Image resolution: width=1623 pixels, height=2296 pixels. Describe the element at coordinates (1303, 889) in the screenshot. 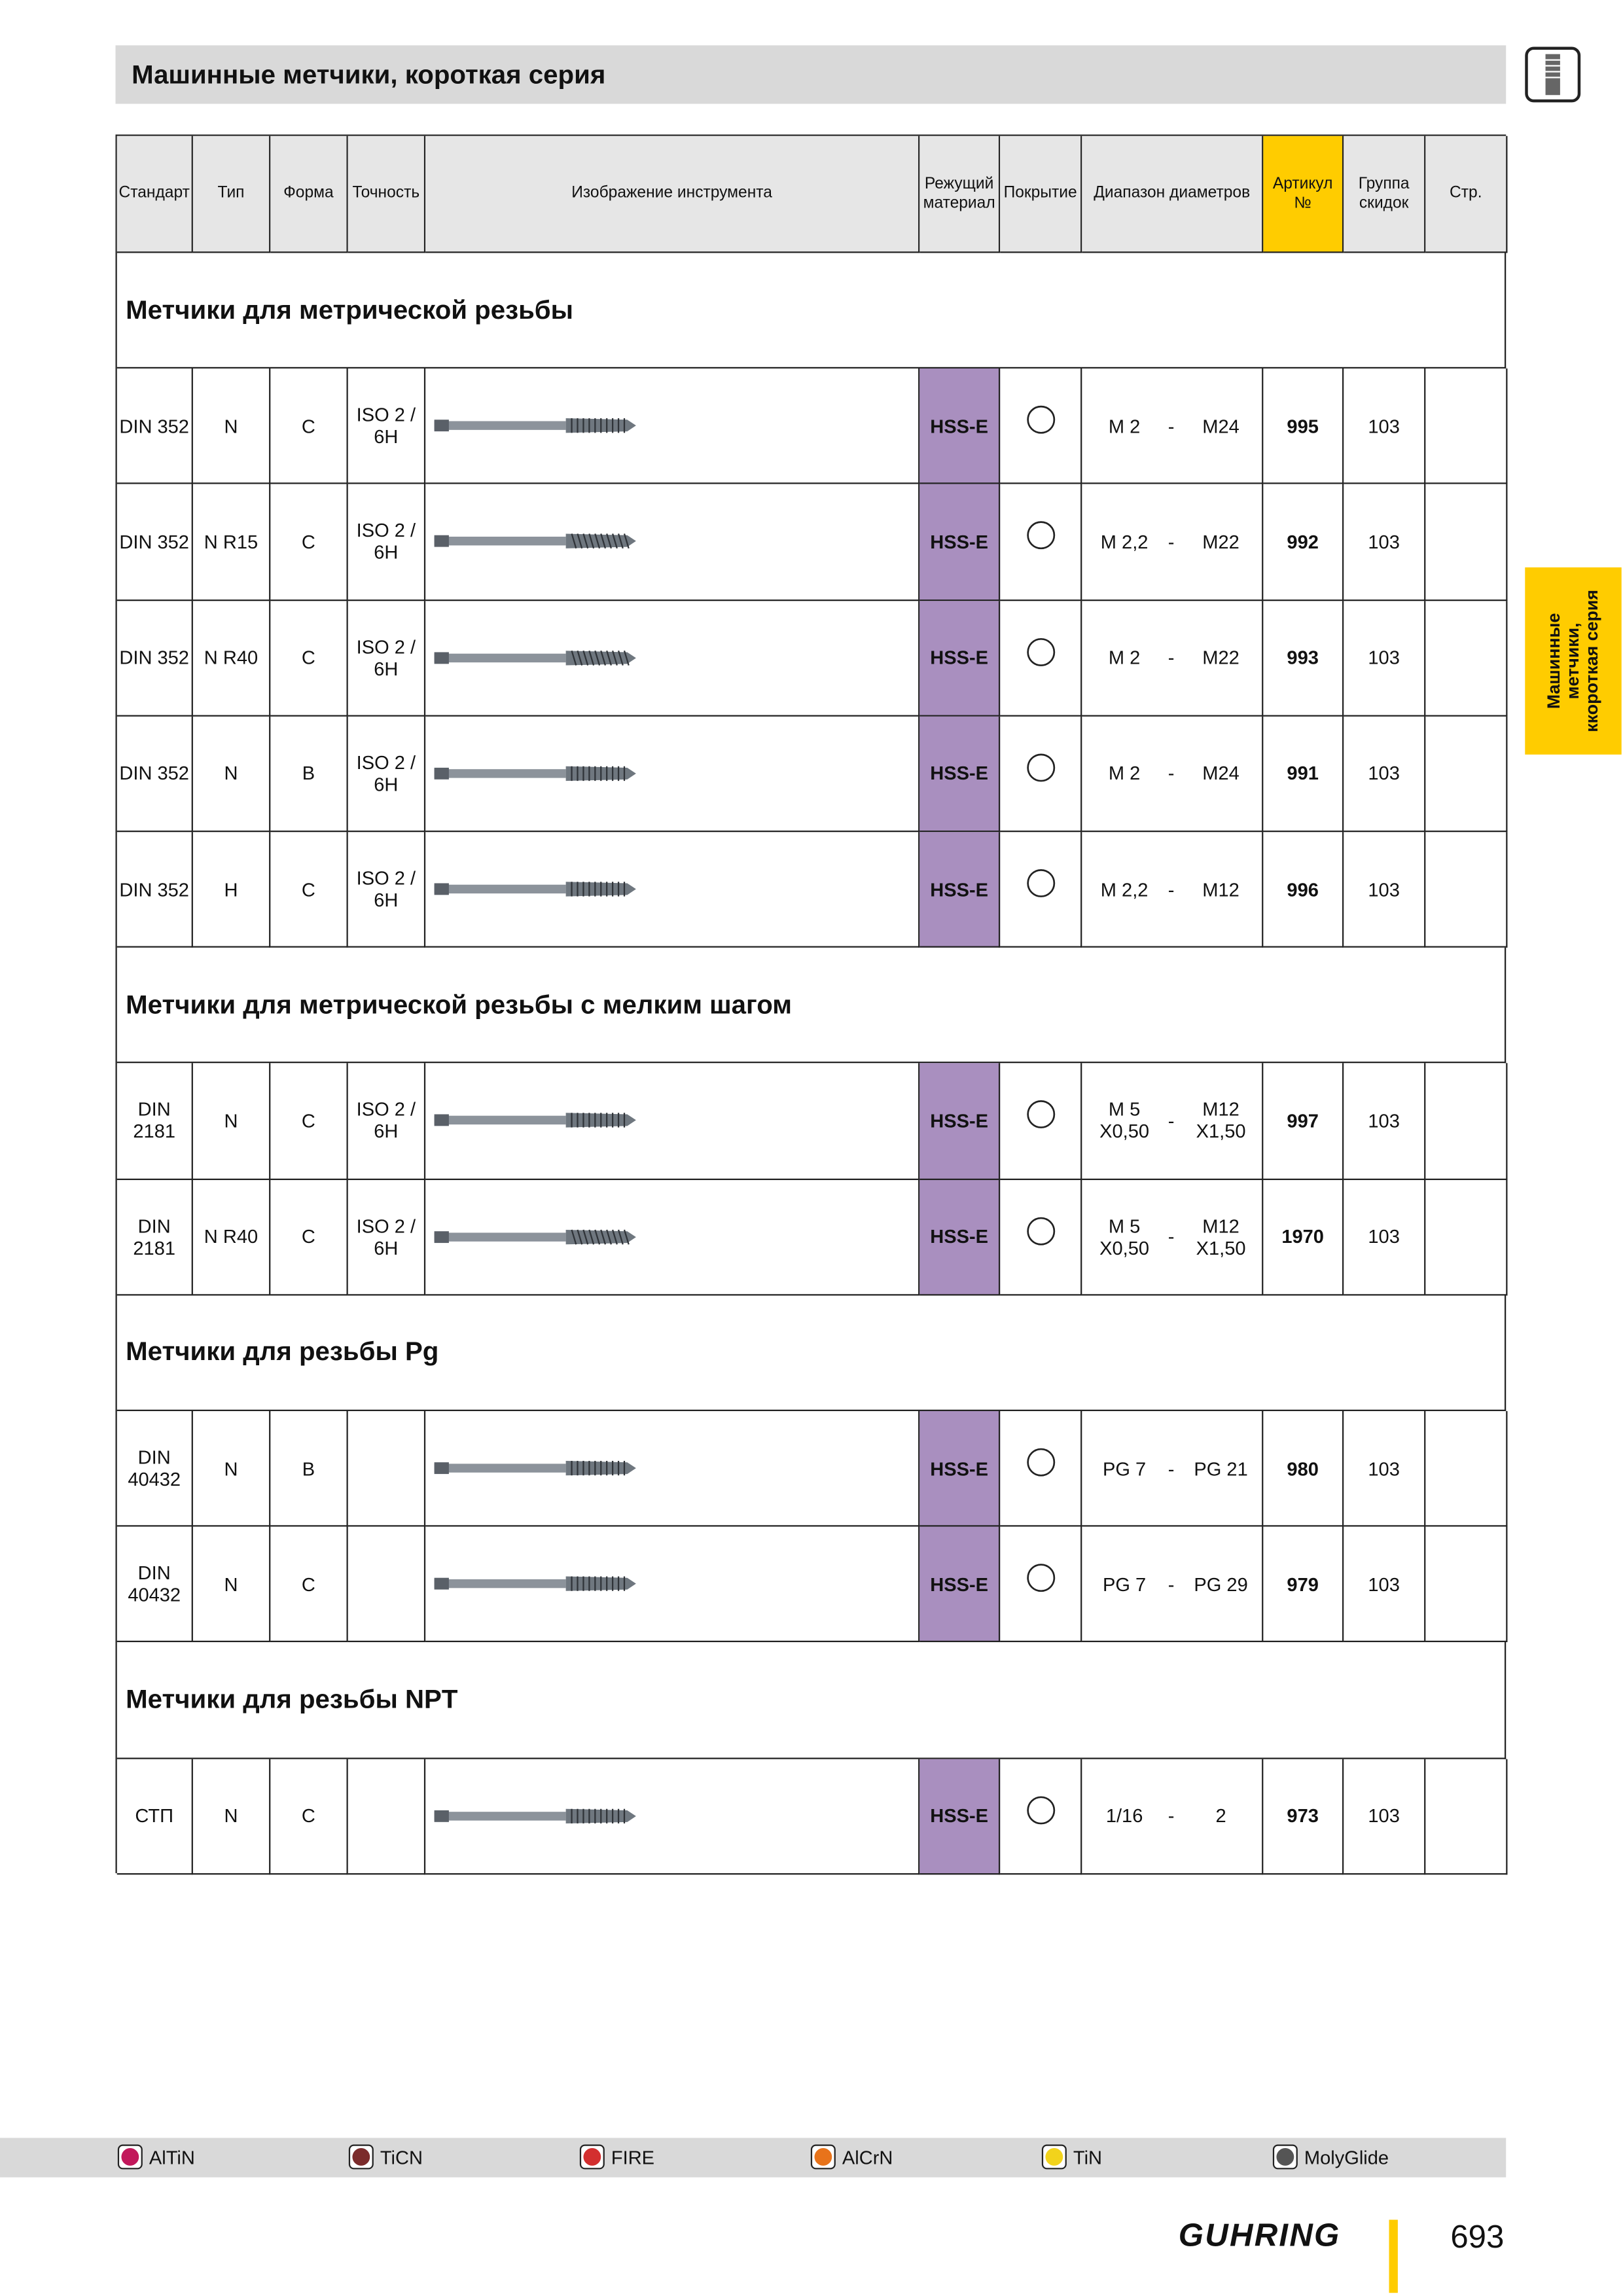

I see `article: 996` at that location.